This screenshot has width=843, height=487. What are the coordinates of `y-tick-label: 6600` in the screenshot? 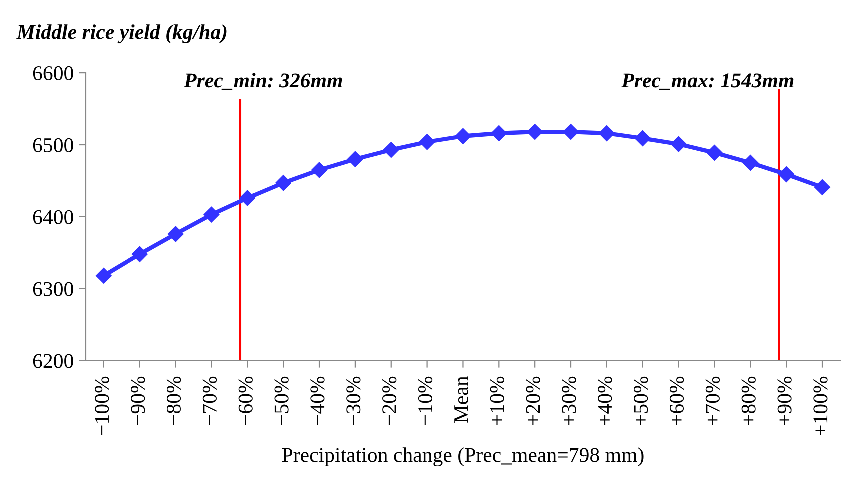 It's located at (53, 73).